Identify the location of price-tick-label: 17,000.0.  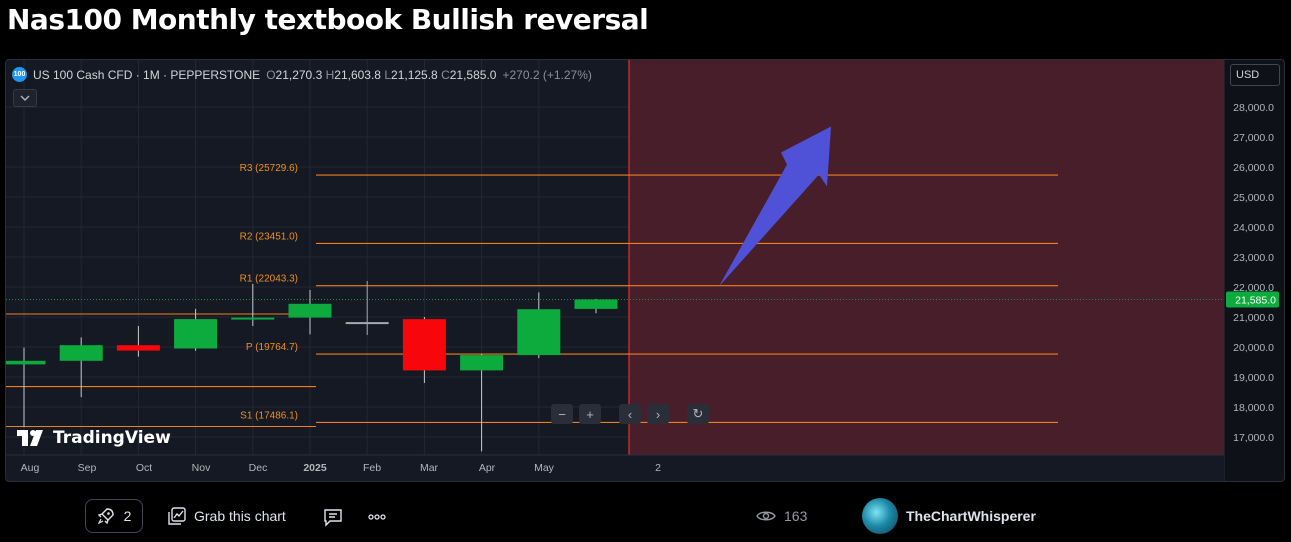
(1253, 438).